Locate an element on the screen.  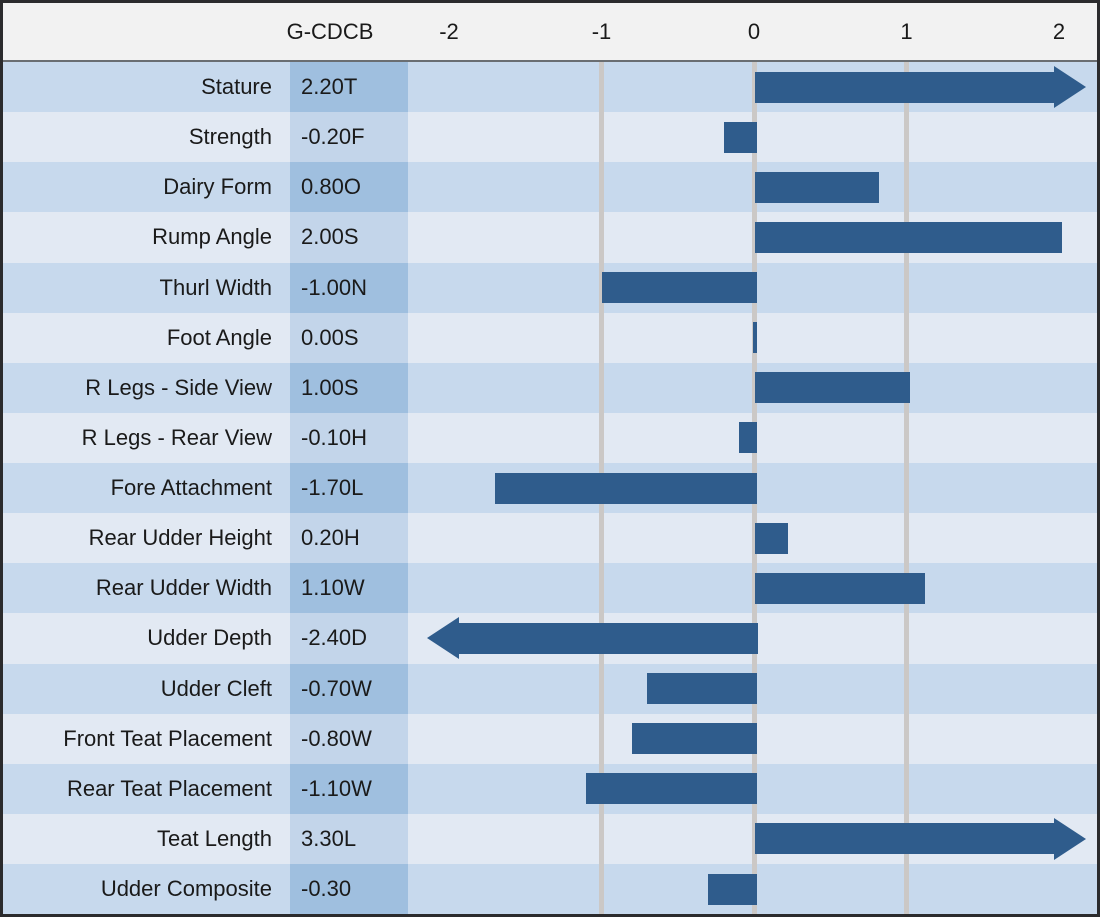
table-row: Front Teat Placement -0.80W is located at coordinates (550, 738).